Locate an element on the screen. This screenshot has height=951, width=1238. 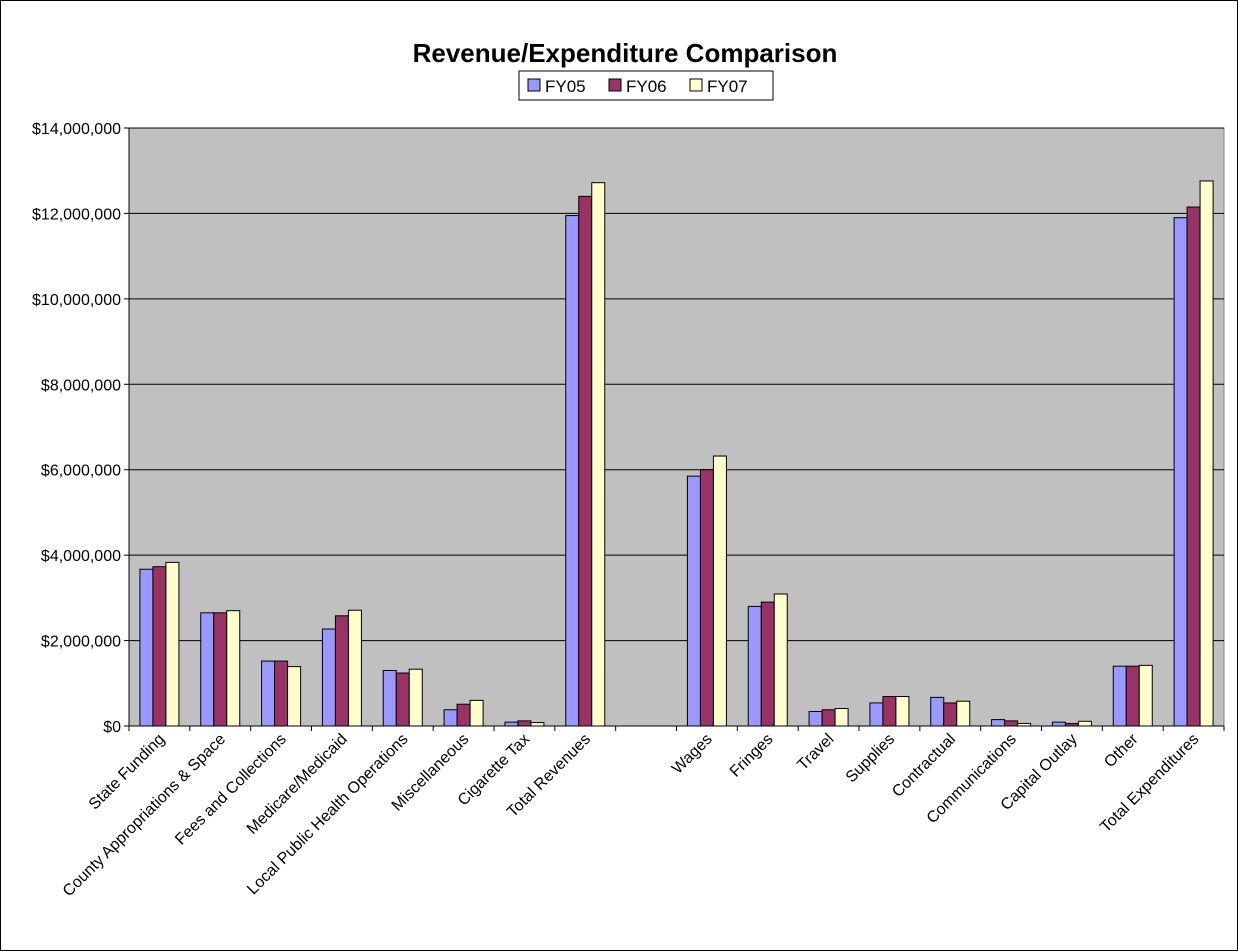
bar-fy05-fees-and-collections is located at coordinates (268, 693).